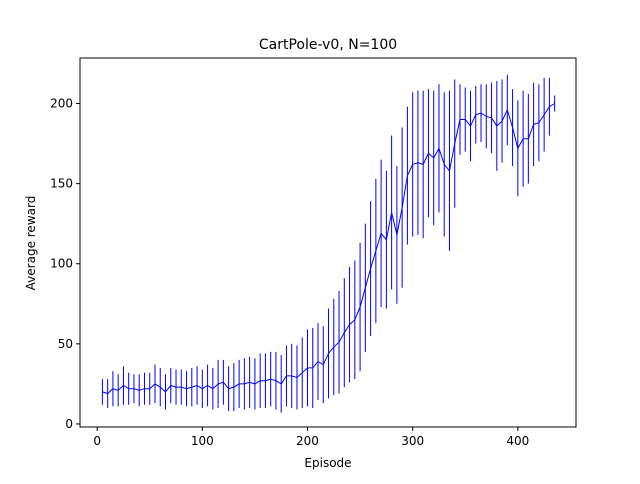 The image size is (640, 484). What do you see at coordinates (328, 45) in the screenshot?
I see `chart-title: CartPole-v0, N=100` at bounding box center [328, 45].